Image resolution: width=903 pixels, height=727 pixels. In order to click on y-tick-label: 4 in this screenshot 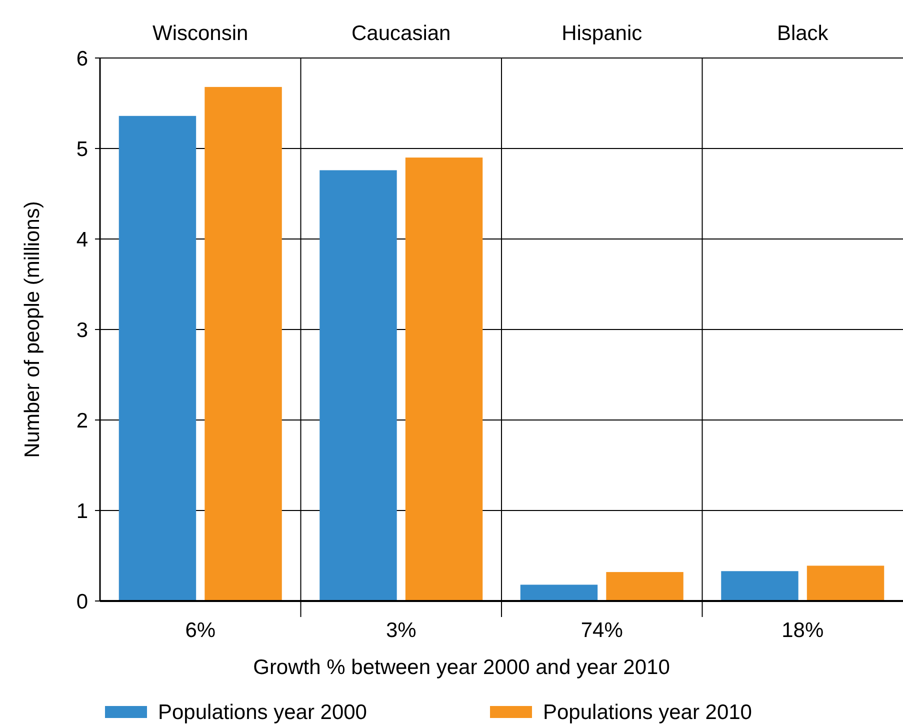, I will do `click(82, 240)`.